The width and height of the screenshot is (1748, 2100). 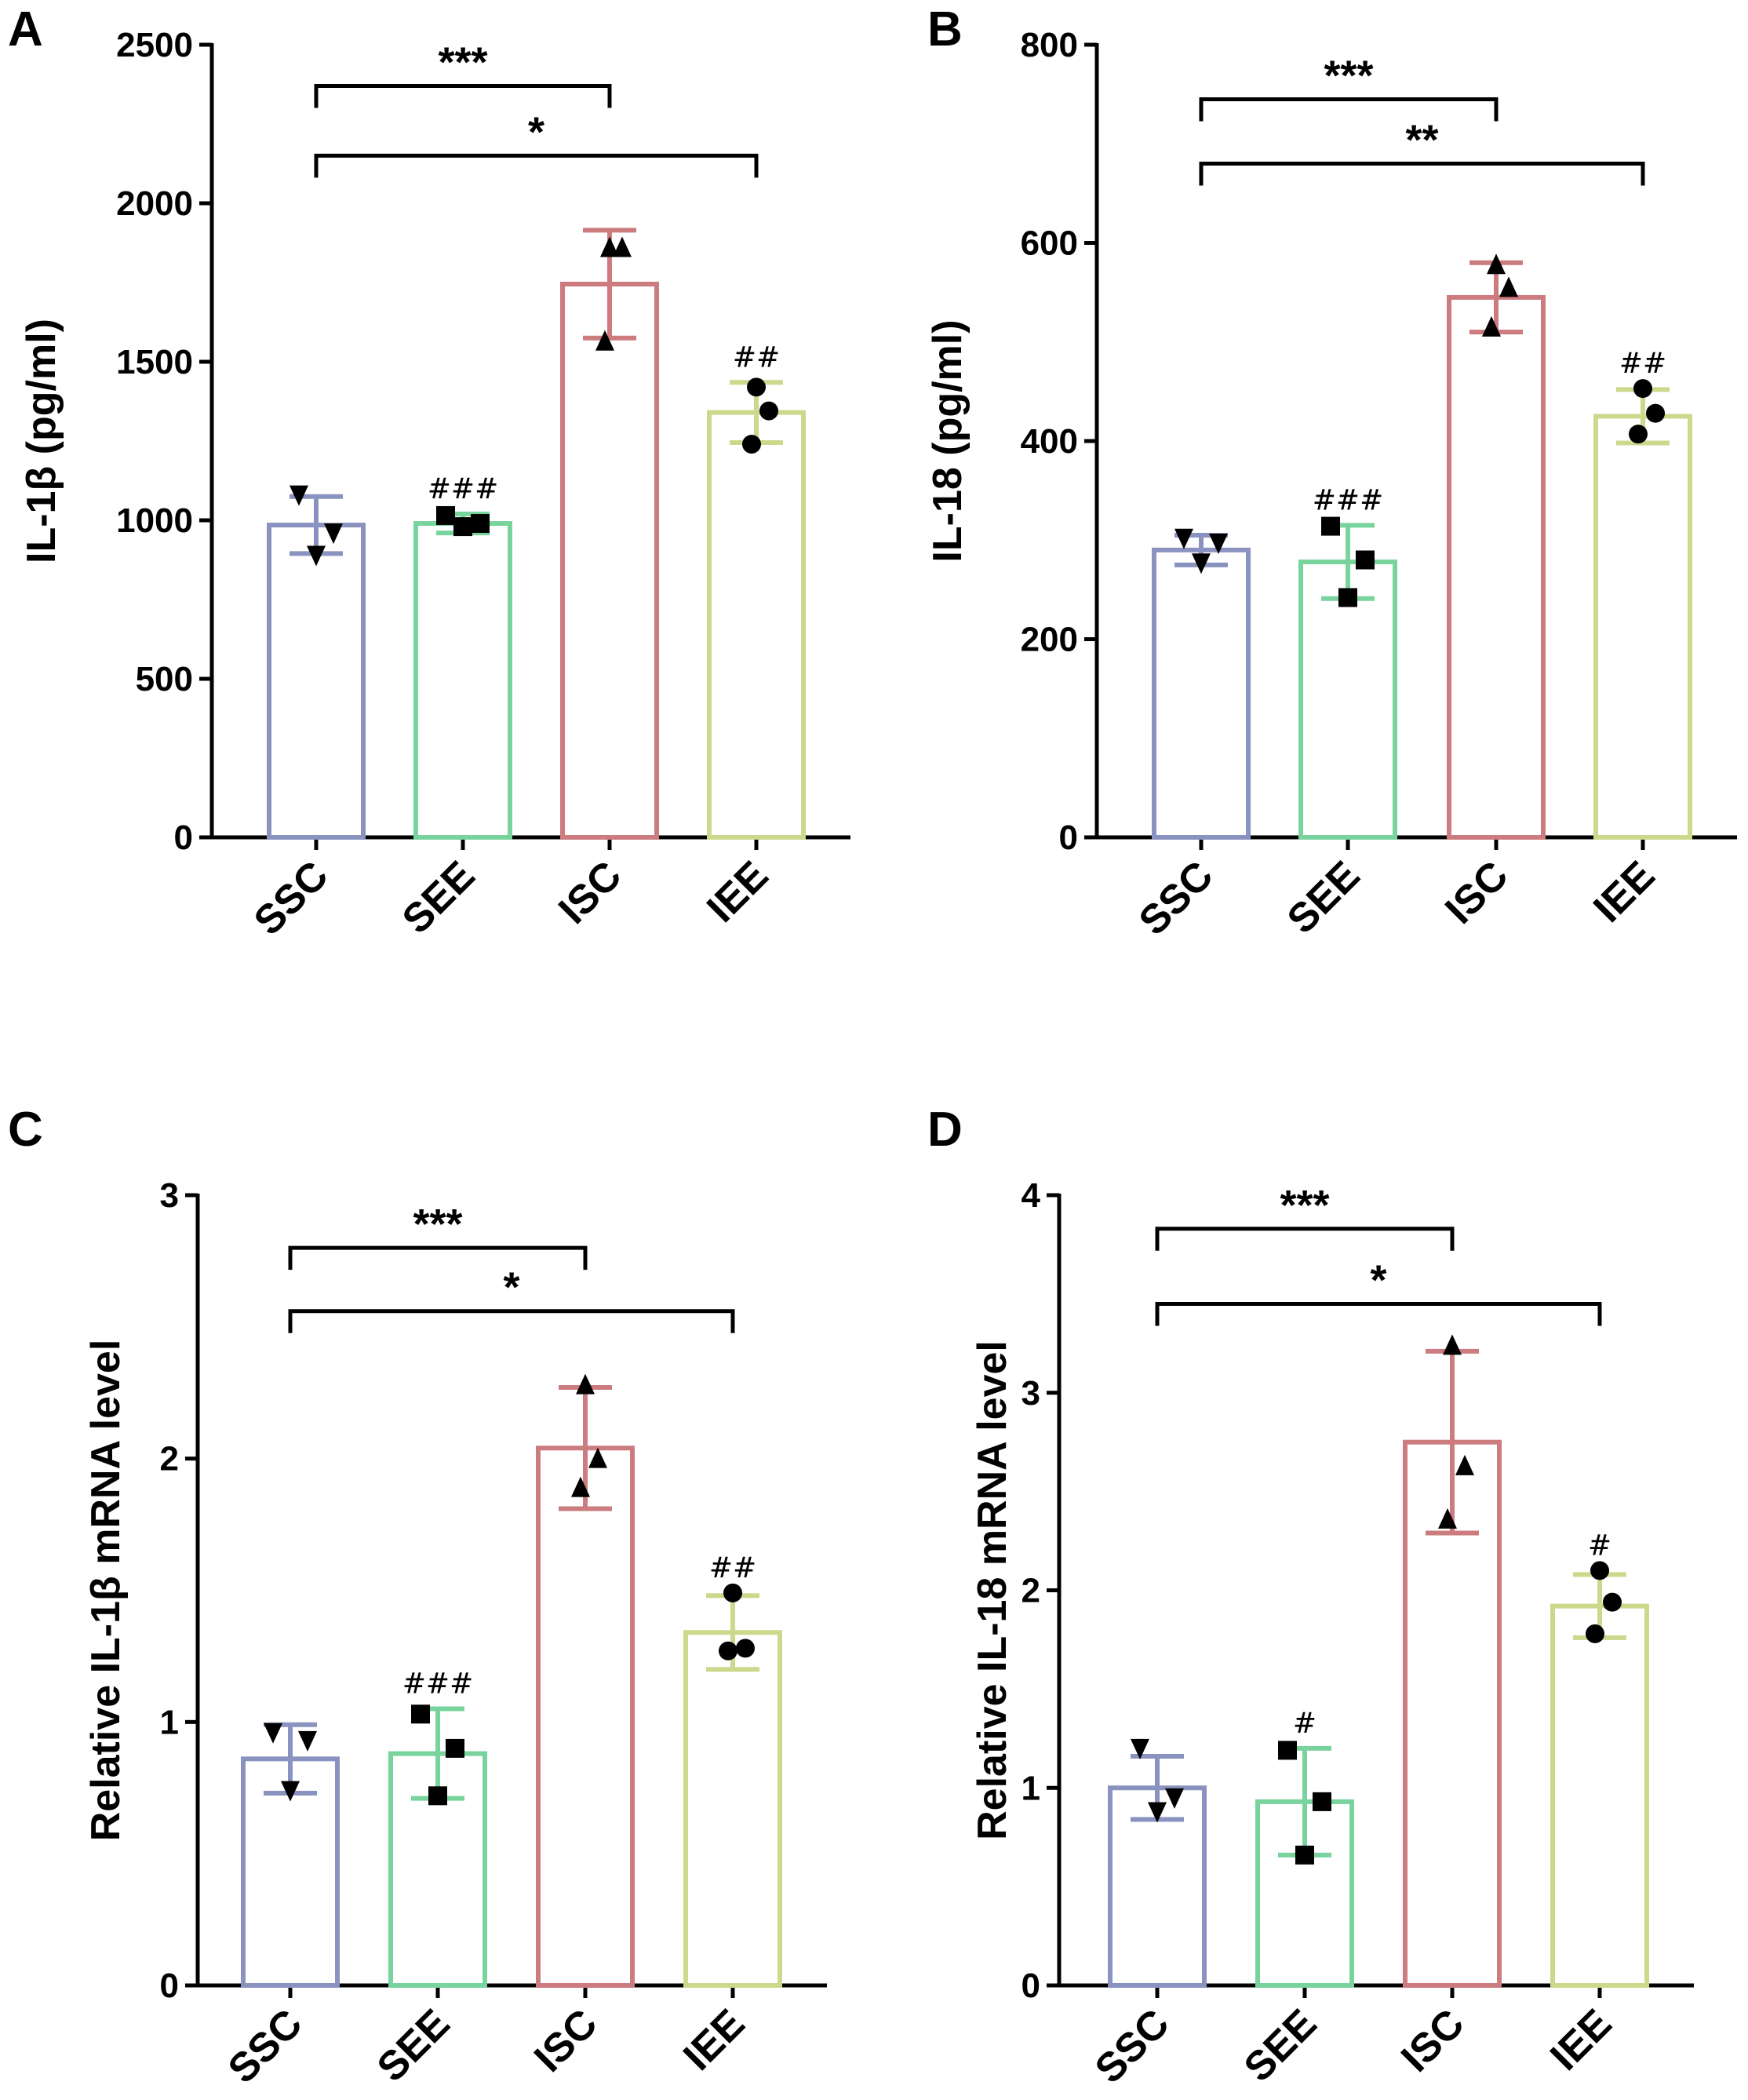 What do you see at coordinates (154, 362) in the screenshot?
I see `y-tick-label: 1500` at bounding box center [154, 362].